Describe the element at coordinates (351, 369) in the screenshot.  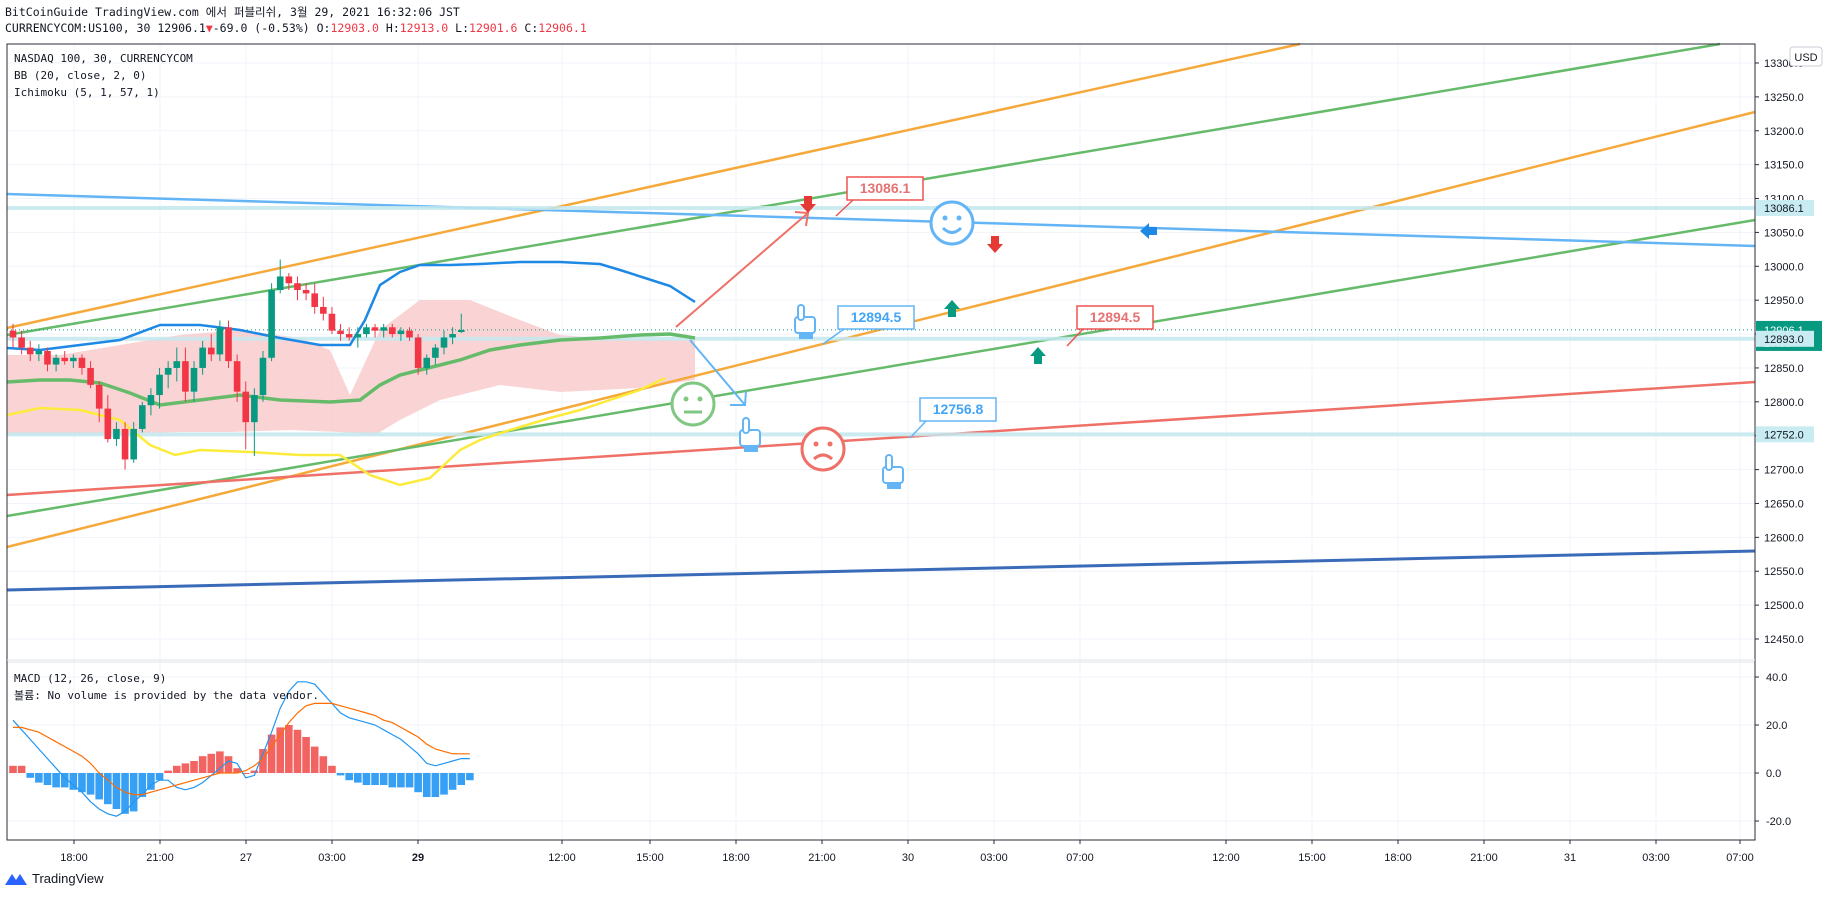
I see `bb-basis-line` at that location.